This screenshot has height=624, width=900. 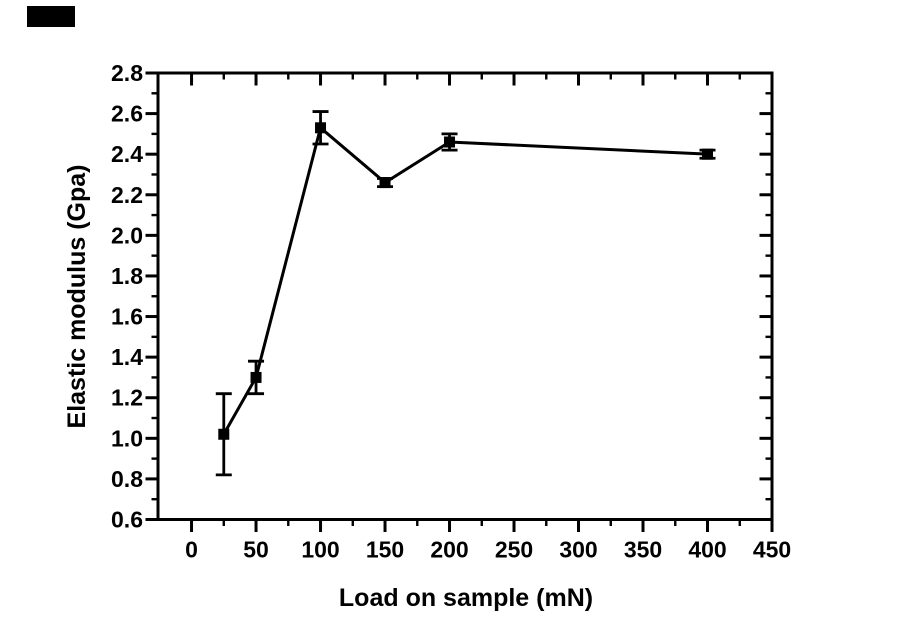 I want to click on y-tick-label: 1.2, so click(x=127, y=398).